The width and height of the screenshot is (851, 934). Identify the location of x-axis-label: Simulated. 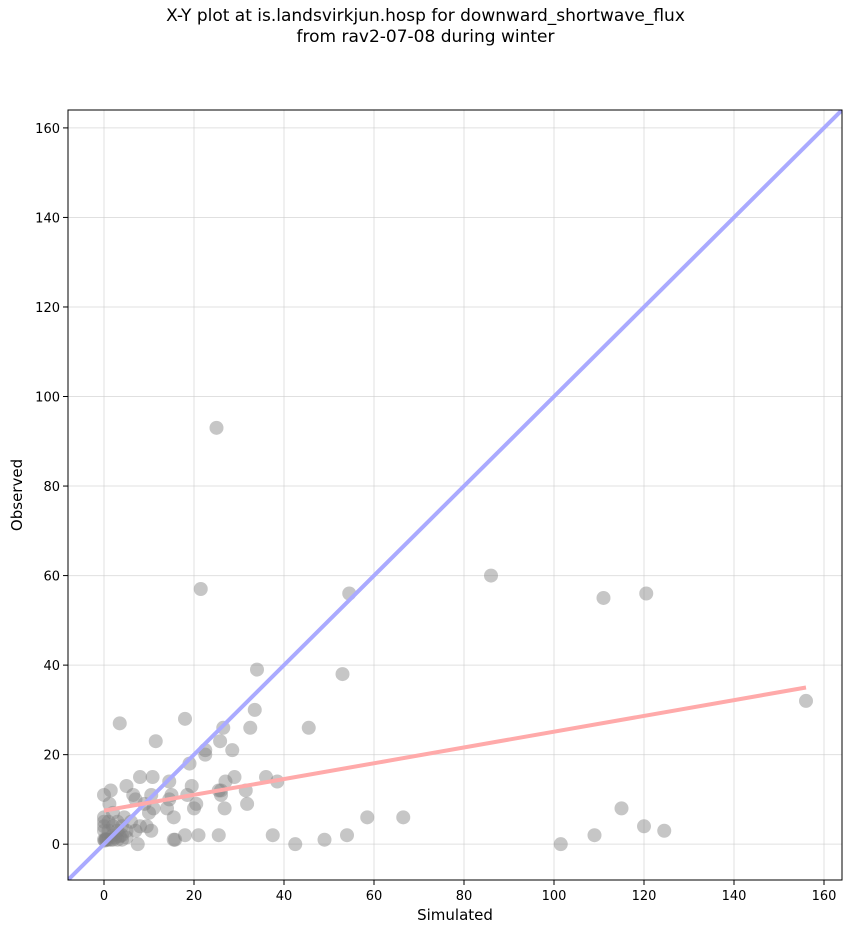
(455, 915).